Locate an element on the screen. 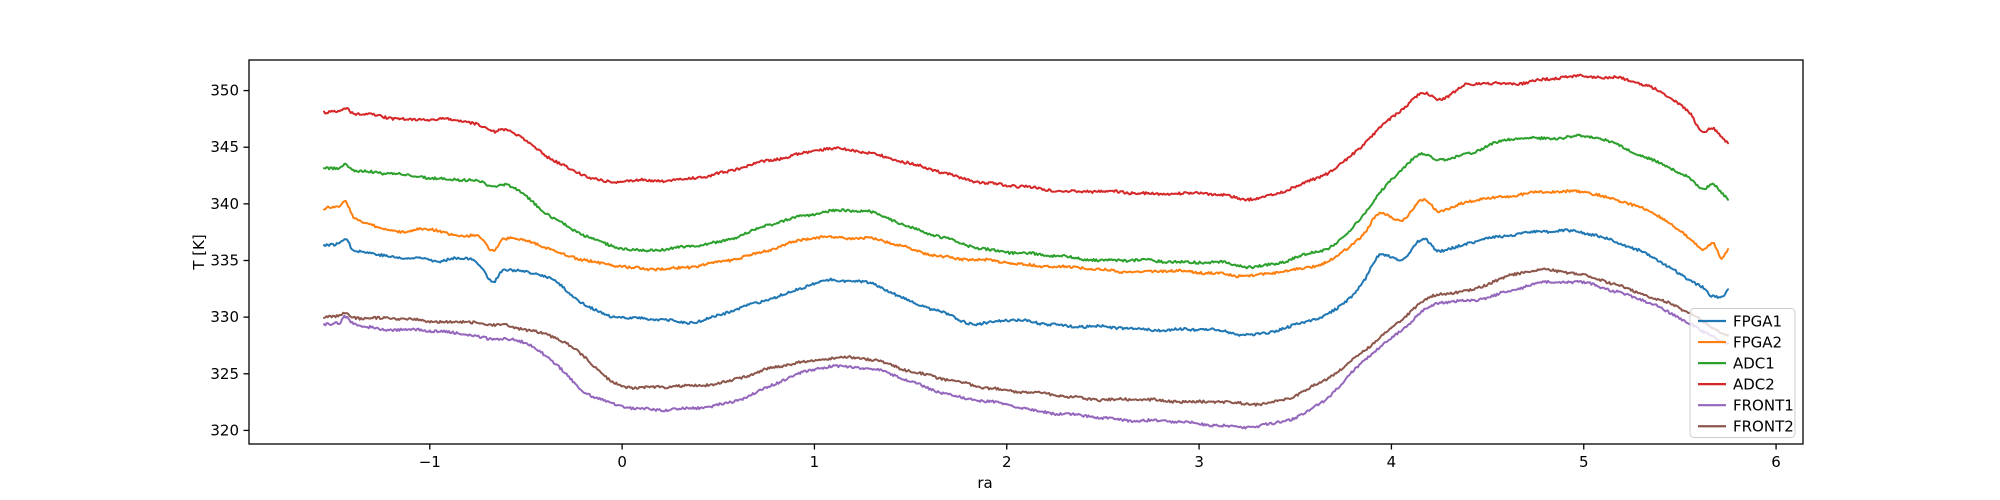 The image size is (2000, 500). x-axis-label: ra is located at coordinates (984, 483).